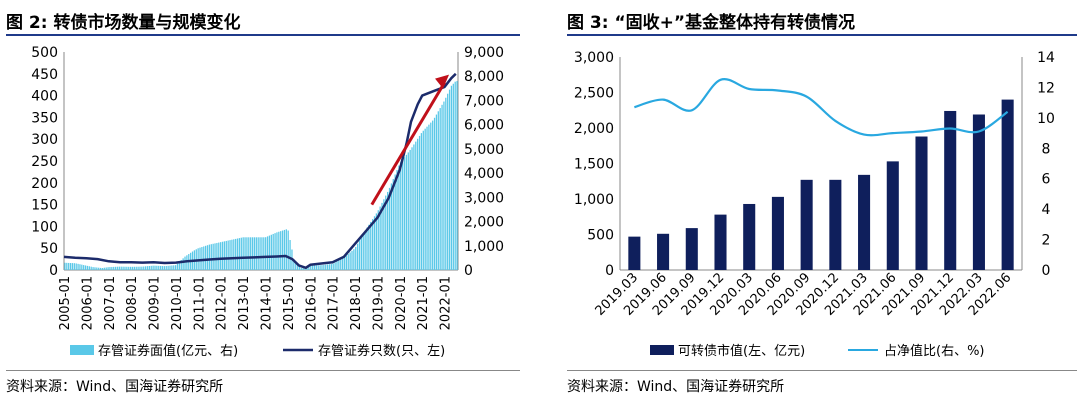 This screenshot has height=400, width=1080. Describe the element at coordinates (289, 303) in the screenshot. I see `left-chart-x-tick-label: 2015-01` at that location.